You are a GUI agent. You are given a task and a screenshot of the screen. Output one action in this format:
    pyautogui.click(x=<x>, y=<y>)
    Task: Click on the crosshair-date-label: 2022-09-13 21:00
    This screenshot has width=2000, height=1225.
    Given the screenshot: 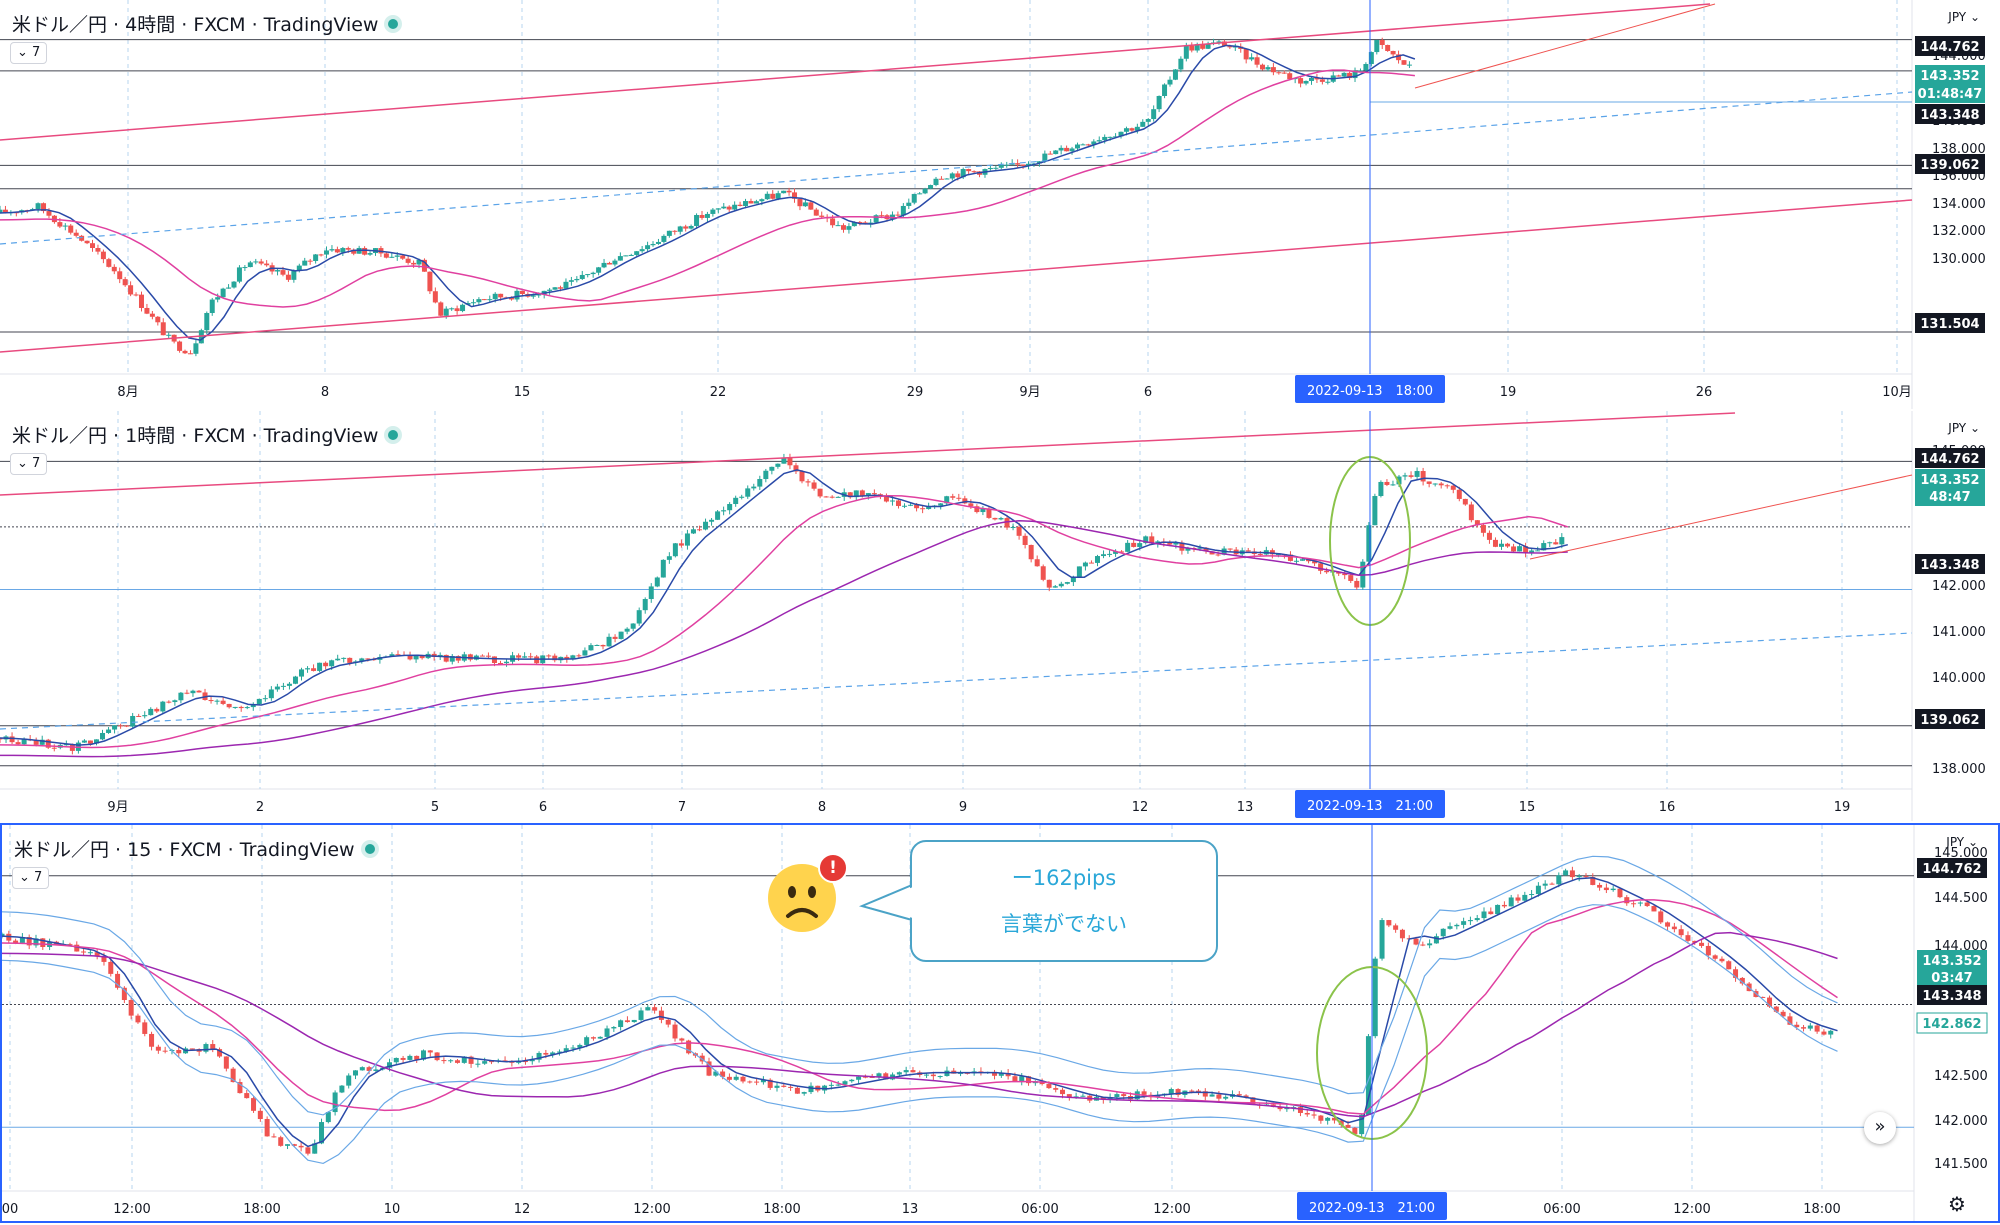 What is the action you would take?
    pyautogui.click(x=1372, y=1208)
    